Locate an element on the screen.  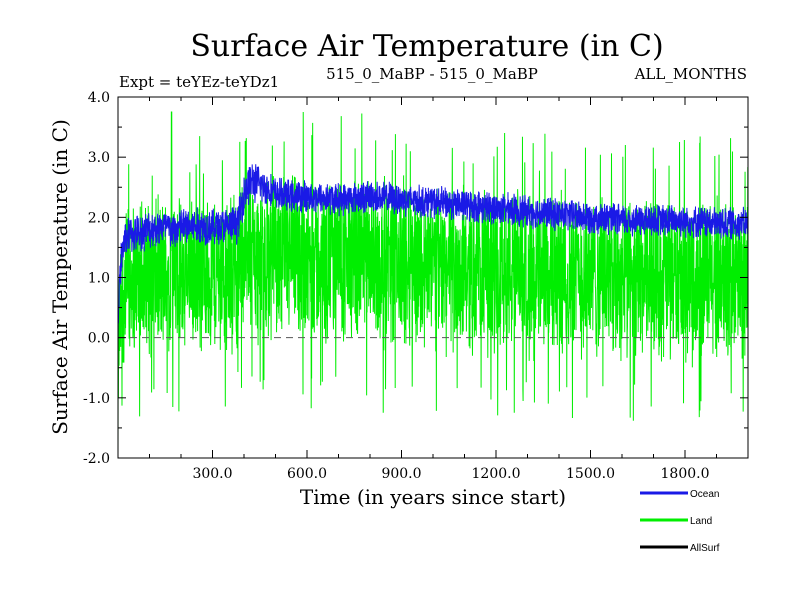
chart-title: Surface Air Temperature (in C) is located at coordinates (426, 46).